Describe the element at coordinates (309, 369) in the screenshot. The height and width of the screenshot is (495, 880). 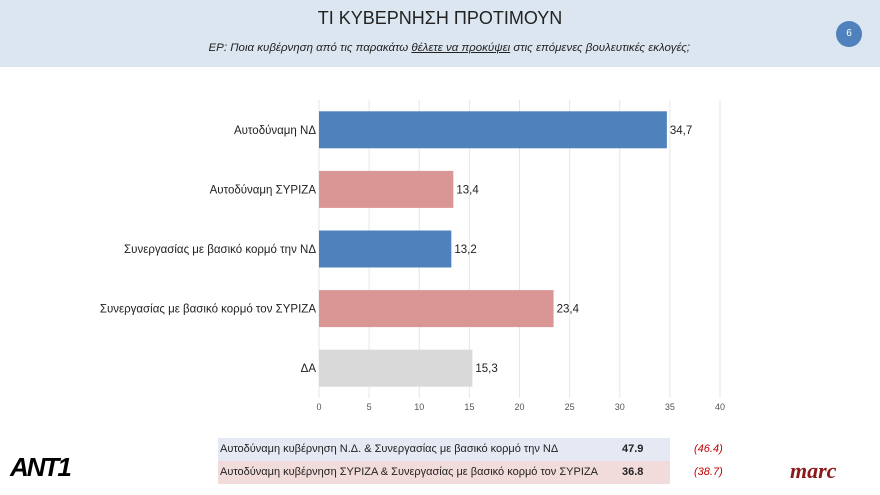
I see `category-label: ΔΑ` at that location.